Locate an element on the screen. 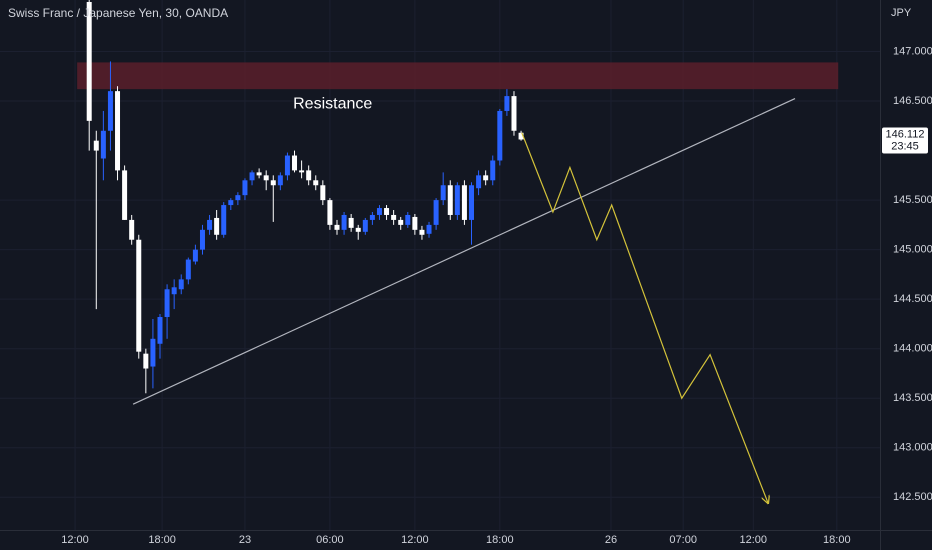  y-tick-label: 145.000 is located at coordinates (912, 250).